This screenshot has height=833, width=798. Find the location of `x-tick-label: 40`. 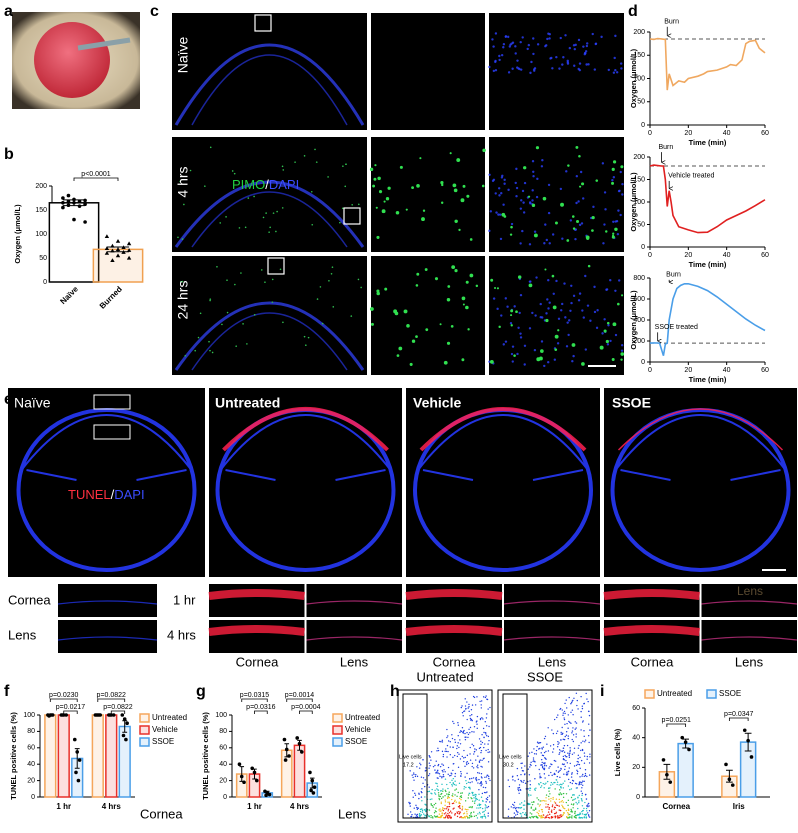

x-tick-label: 40 is located at coordinates (727, 370).